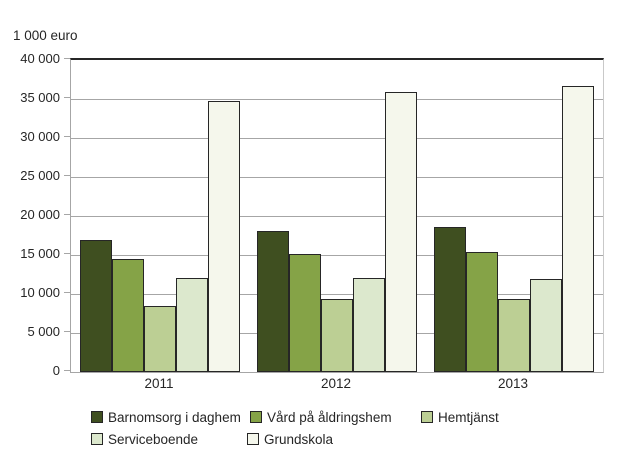 The width and height of the screenshot is (641, 455). I want to click on legend-item-grundskola: Grundskola, so click(290, 440).